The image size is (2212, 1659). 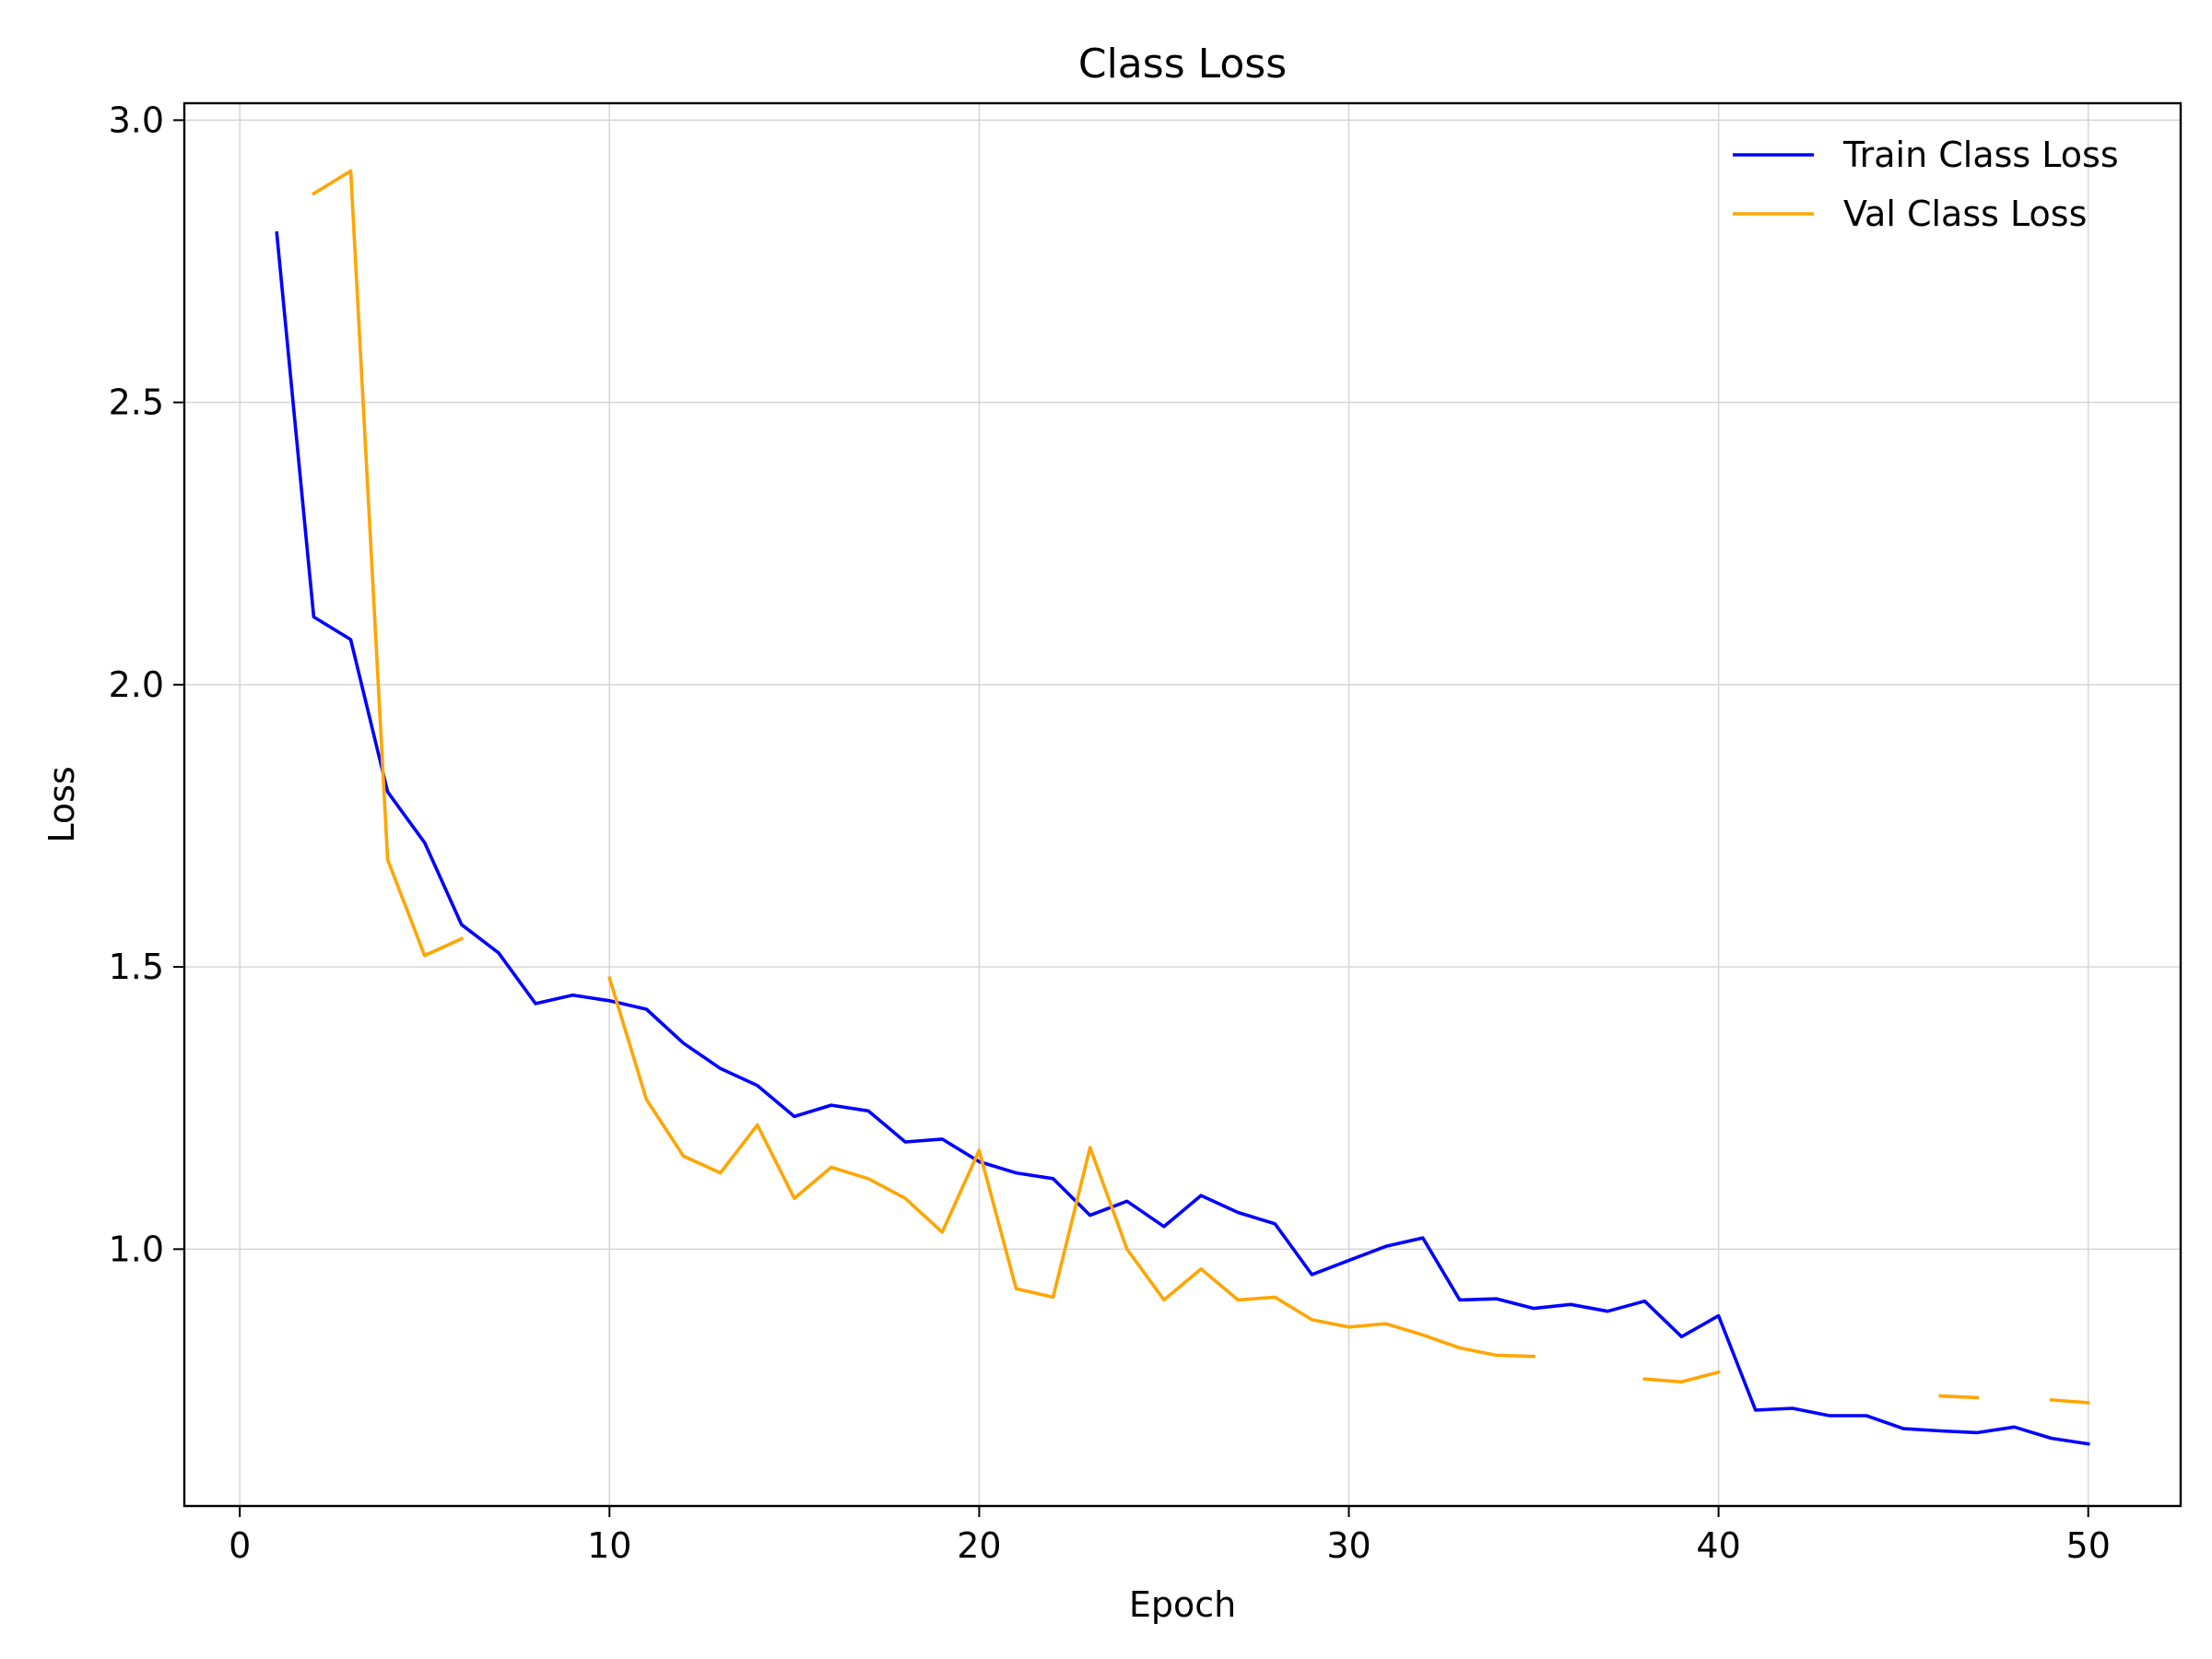 I want to click on train-class-loss-legend-label: Train Class Loss, so click(x=1980, y=155).